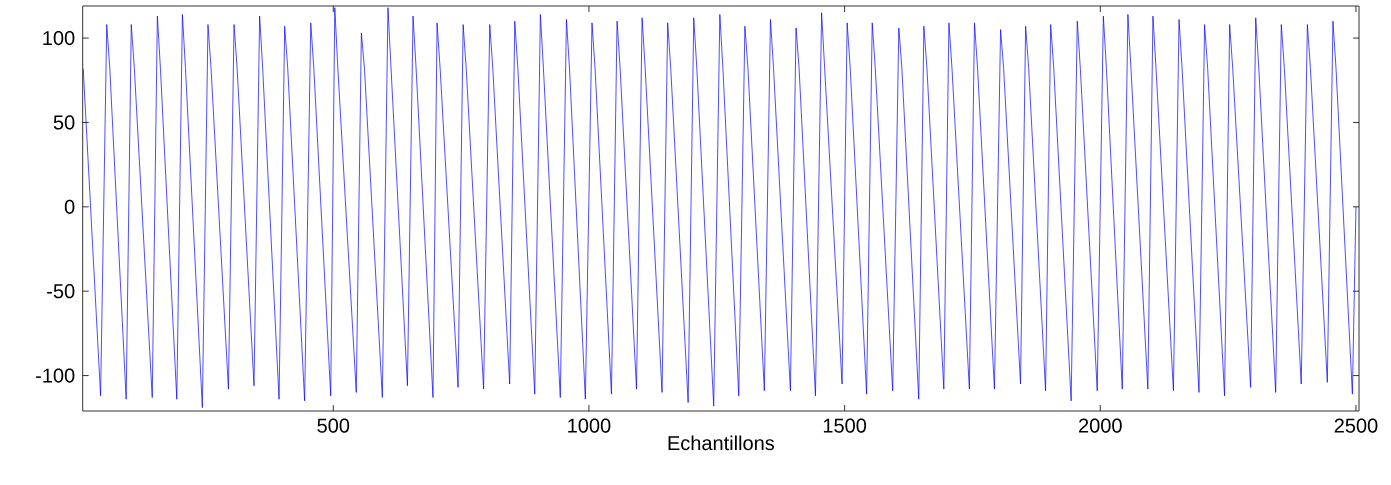 This screenshot has width=1391, height=485. Describe the element at coordinates (845, 425) in the screenshot. I see `x-tick-label: 1500` at that location.